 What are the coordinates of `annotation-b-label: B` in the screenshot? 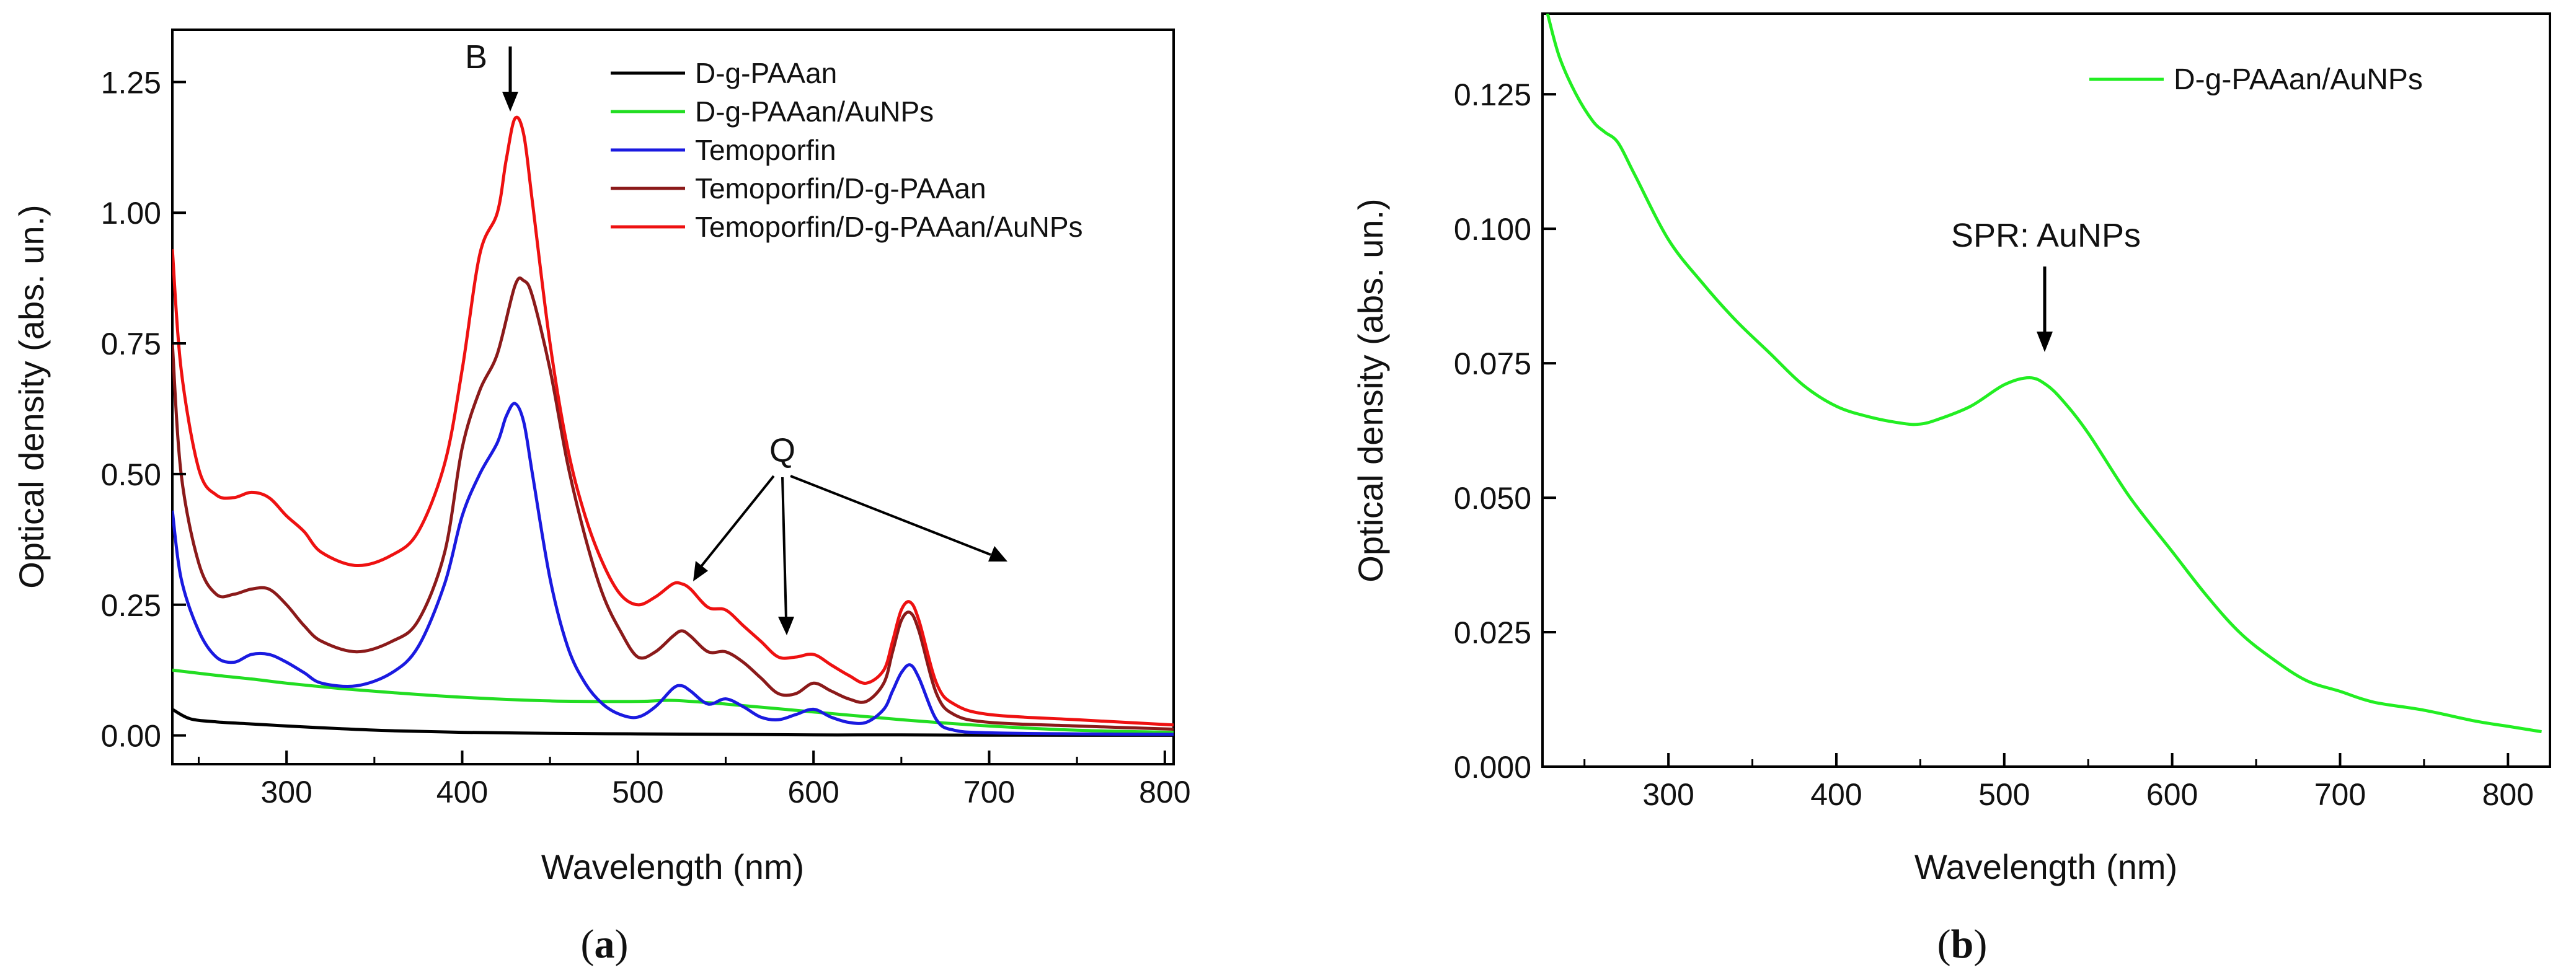 It's located at (476, 57).